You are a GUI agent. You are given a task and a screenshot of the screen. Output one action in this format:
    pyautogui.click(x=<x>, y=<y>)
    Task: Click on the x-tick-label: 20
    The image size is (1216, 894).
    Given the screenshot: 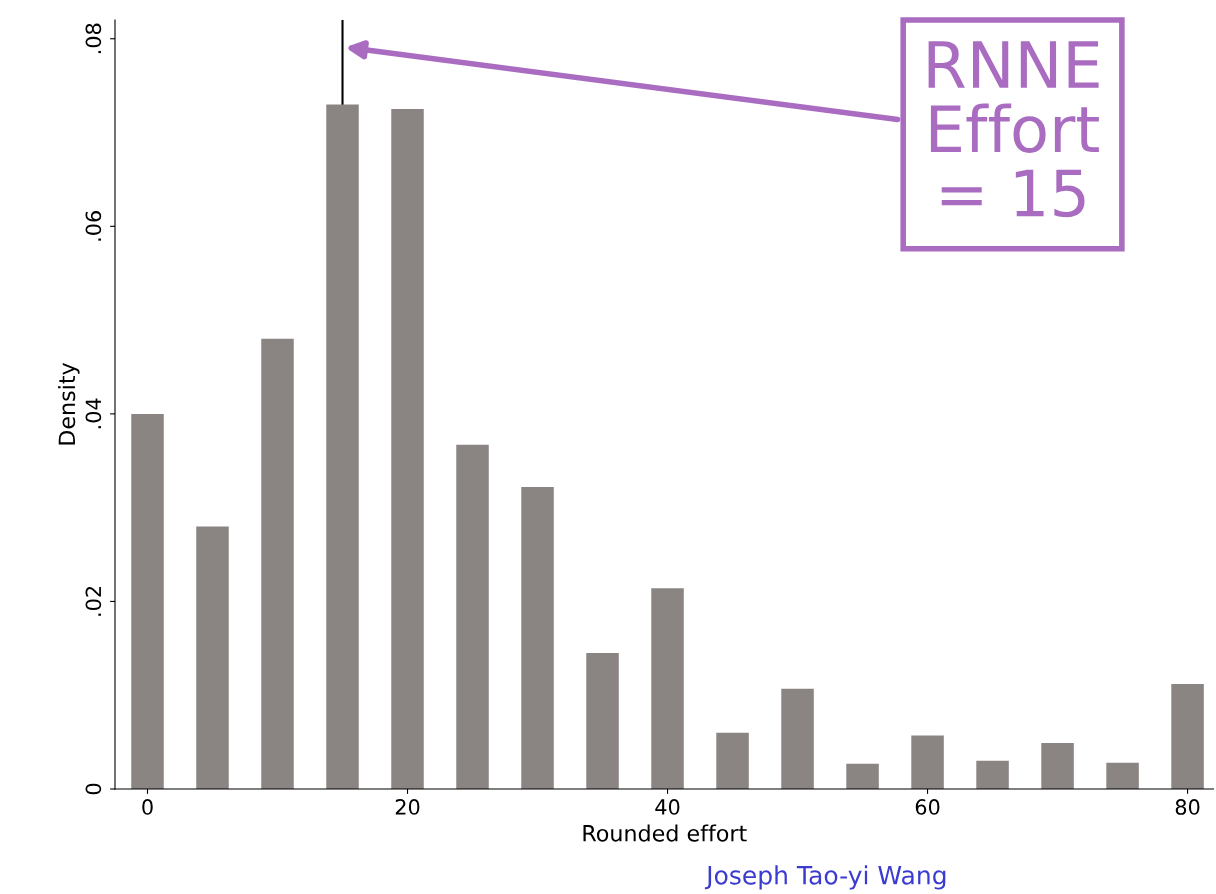 What is the action you would take?
    pyautogui.click(x=407, y=807)
    